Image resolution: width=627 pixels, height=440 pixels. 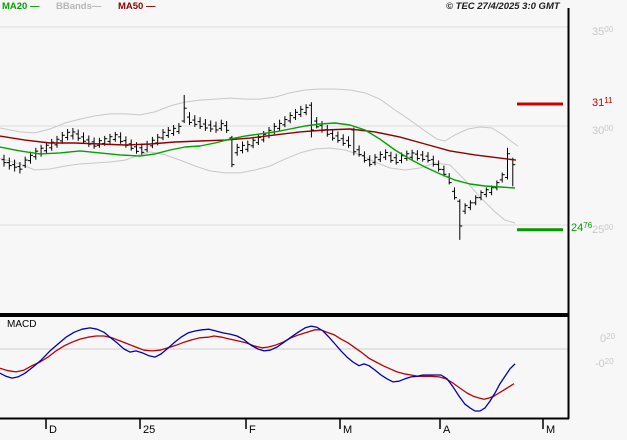 What do you see at coordinates (503, 6) in the screenshot?
I see `copyright-label: © TEC 27/4/2025 3:0 GMT` at bounding box center [503, 6].